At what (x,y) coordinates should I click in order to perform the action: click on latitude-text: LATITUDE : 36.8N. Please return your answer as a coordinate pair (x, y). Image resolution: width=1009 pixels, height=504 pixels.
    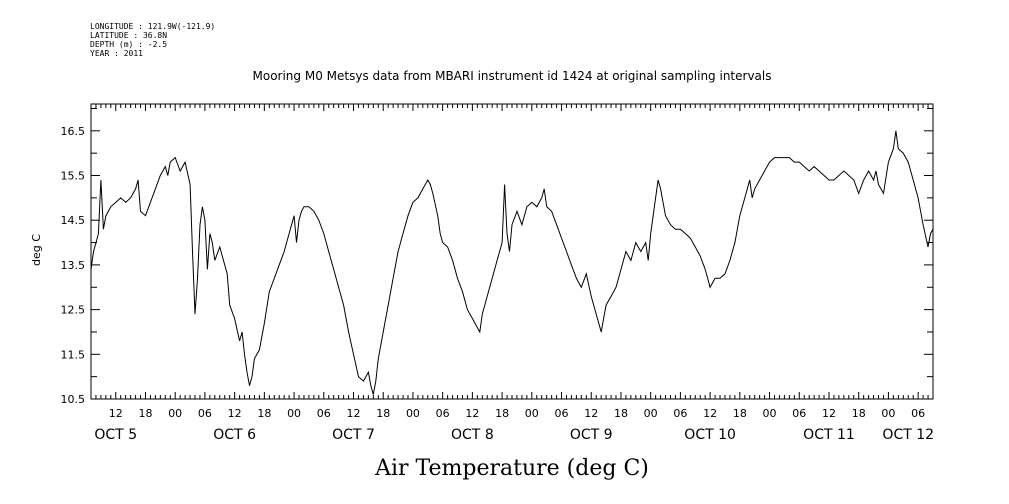
    Looking at the image, I should click on (129, 35).